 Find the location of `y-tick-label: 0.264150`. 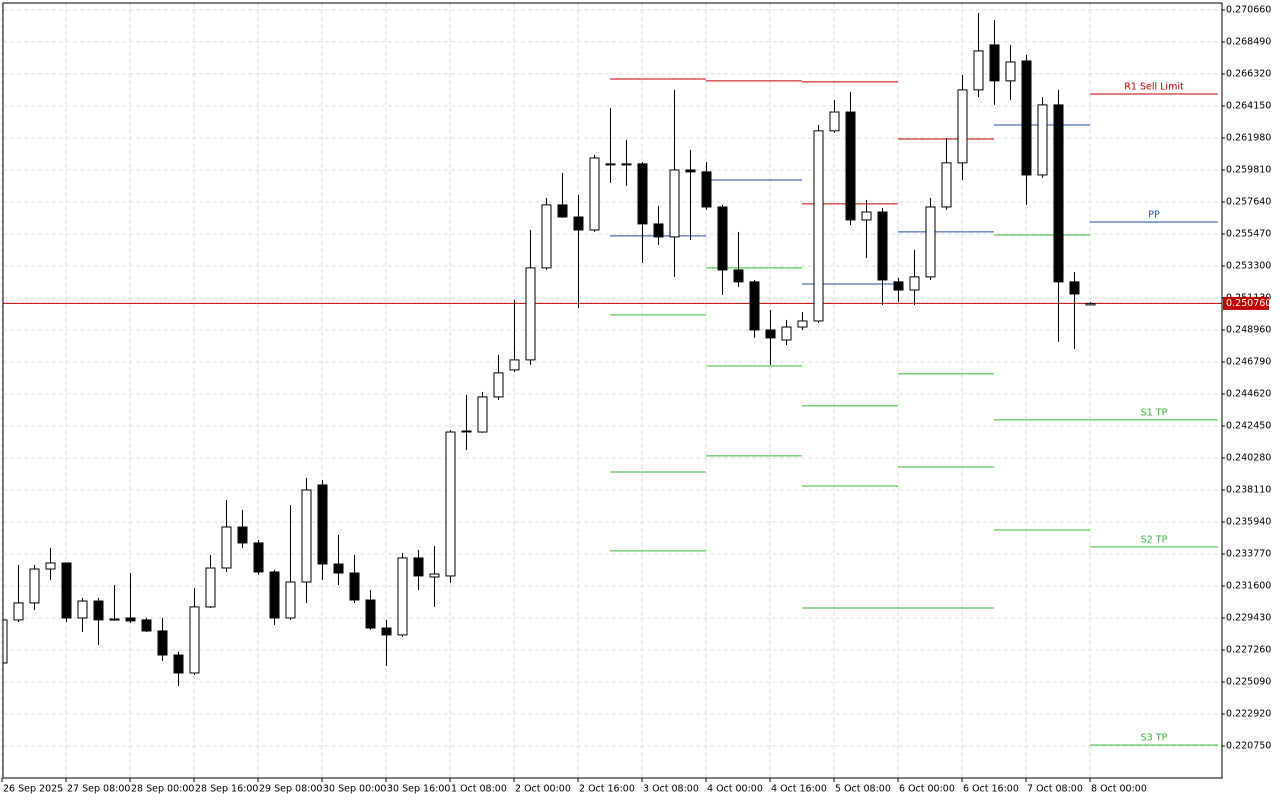

y-tick-label: 0.264150 is located at coordinates (1248, 105).